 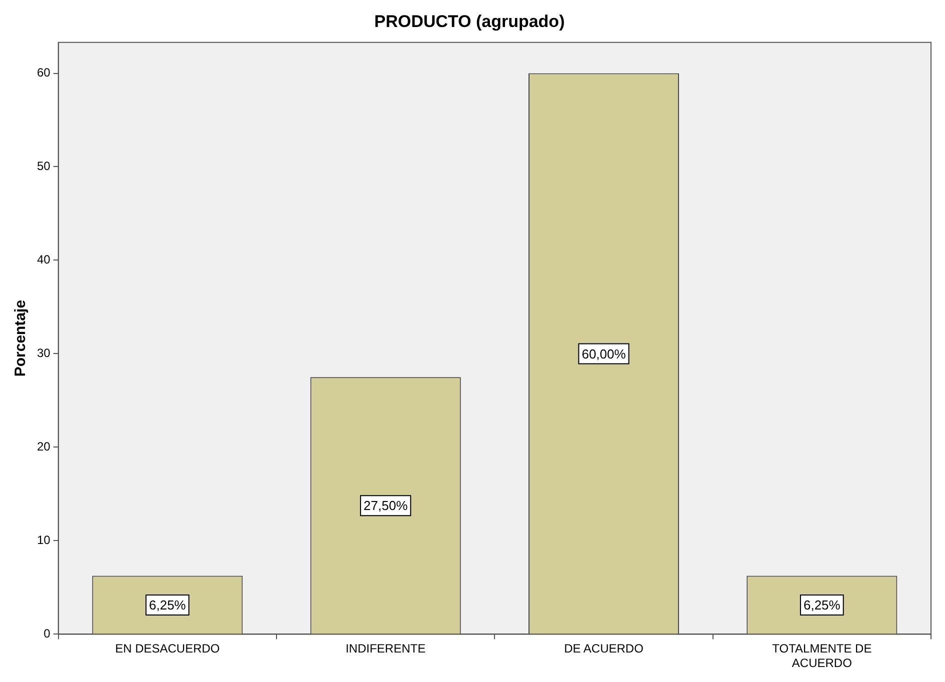 What do you see at coordinates (43, 259) in the screenshot?
I see `y-tick-label: 40` at bounding box center [43, 259].